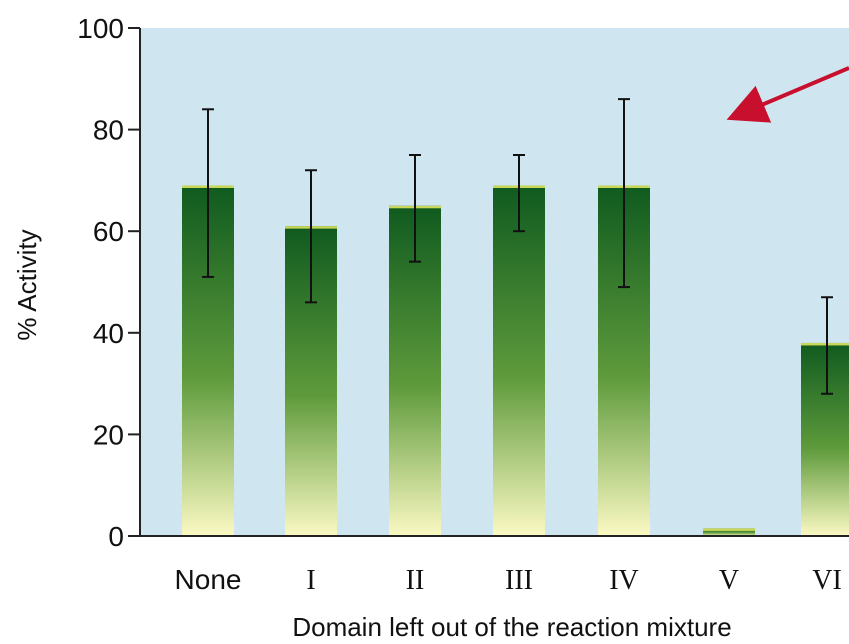 Image resolution: width=849 pixels, height=644 pixels. I want to click on error-bar-iii, so click(519, 193).